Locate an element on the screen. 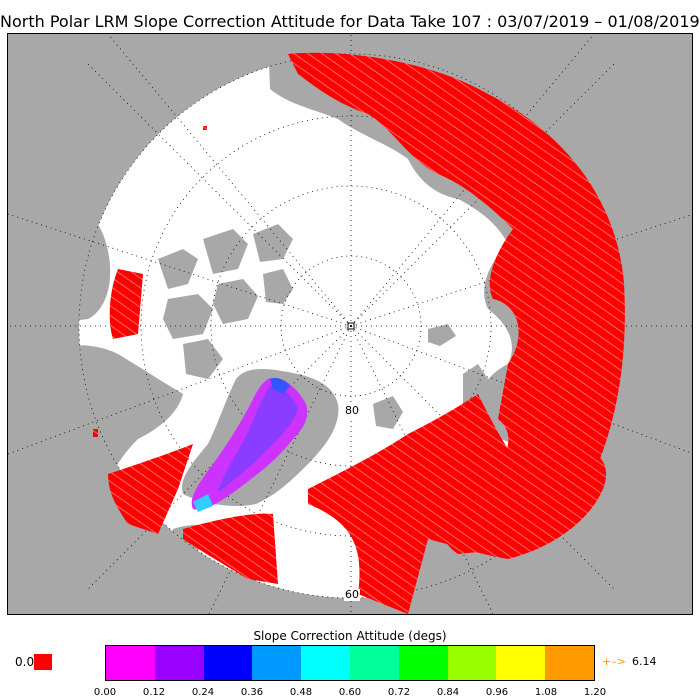 The height and width of the screenshot is (700, 700). colorbar-tick-label: 0.24 is located at coordinates (203, 692).